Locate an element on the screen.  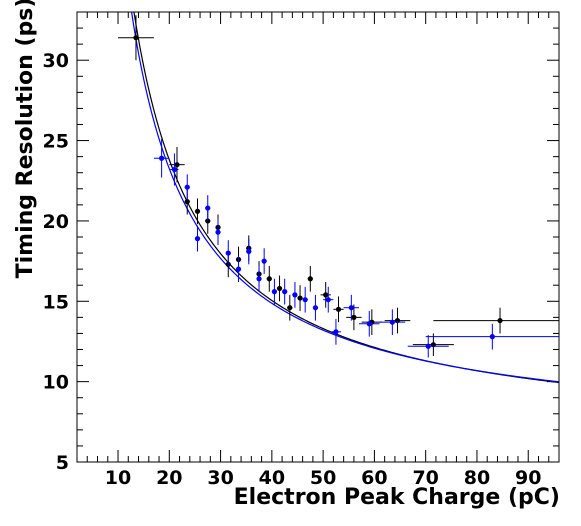
y-tick-label: 30 is located at coordinates (56, 61).